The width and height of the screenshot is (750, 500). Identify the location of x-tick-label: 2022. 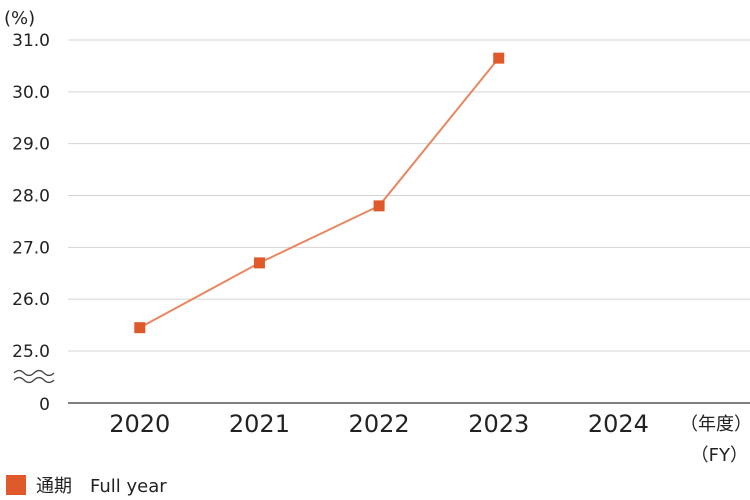
(379, 424).